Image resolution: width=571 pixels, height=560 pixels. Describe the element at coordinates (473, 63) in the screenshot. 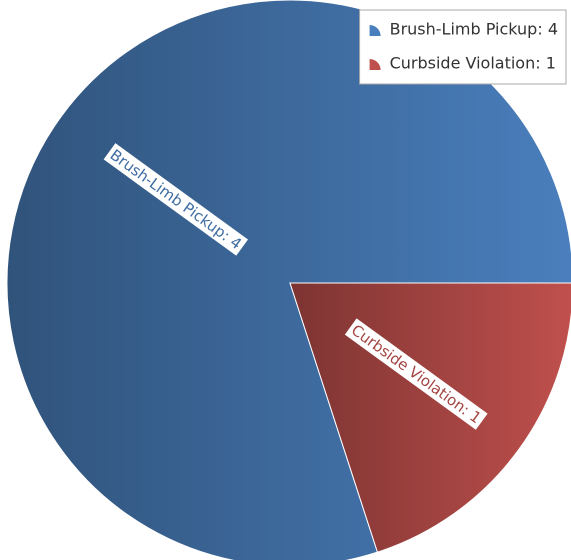

I see `legend-label: Curbside Violation: 1` at that location.